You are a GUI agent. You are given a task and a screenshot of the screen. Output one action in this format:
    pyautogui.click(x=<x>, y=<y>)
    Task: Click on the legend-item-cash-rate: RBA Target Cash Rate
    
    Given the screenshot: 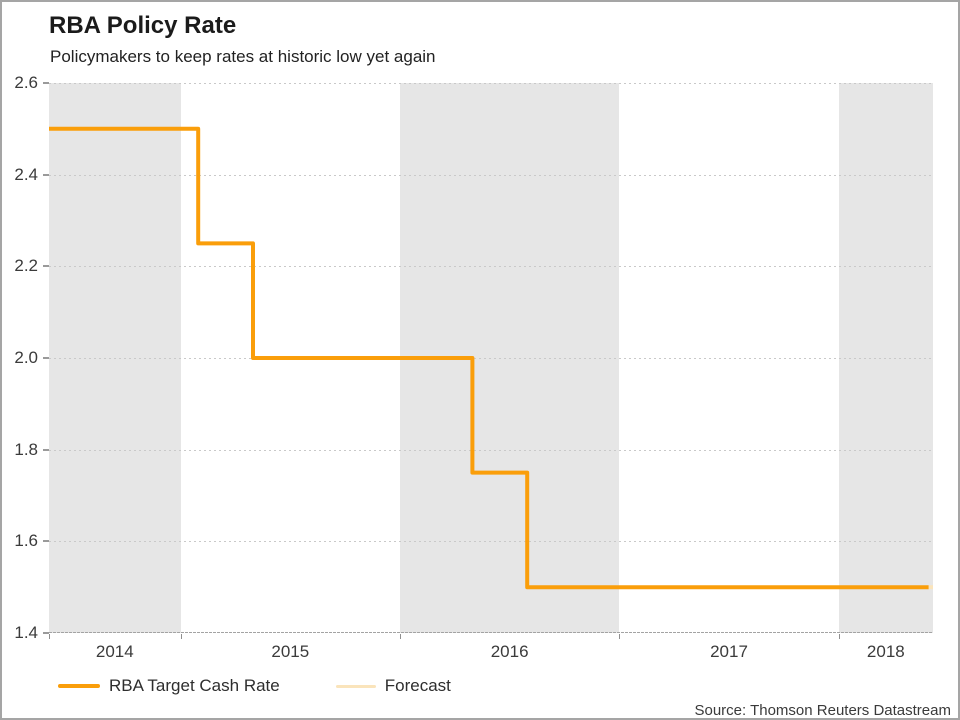 What is the action you would take?
    pyautogui.click(x=169, y=686)
    